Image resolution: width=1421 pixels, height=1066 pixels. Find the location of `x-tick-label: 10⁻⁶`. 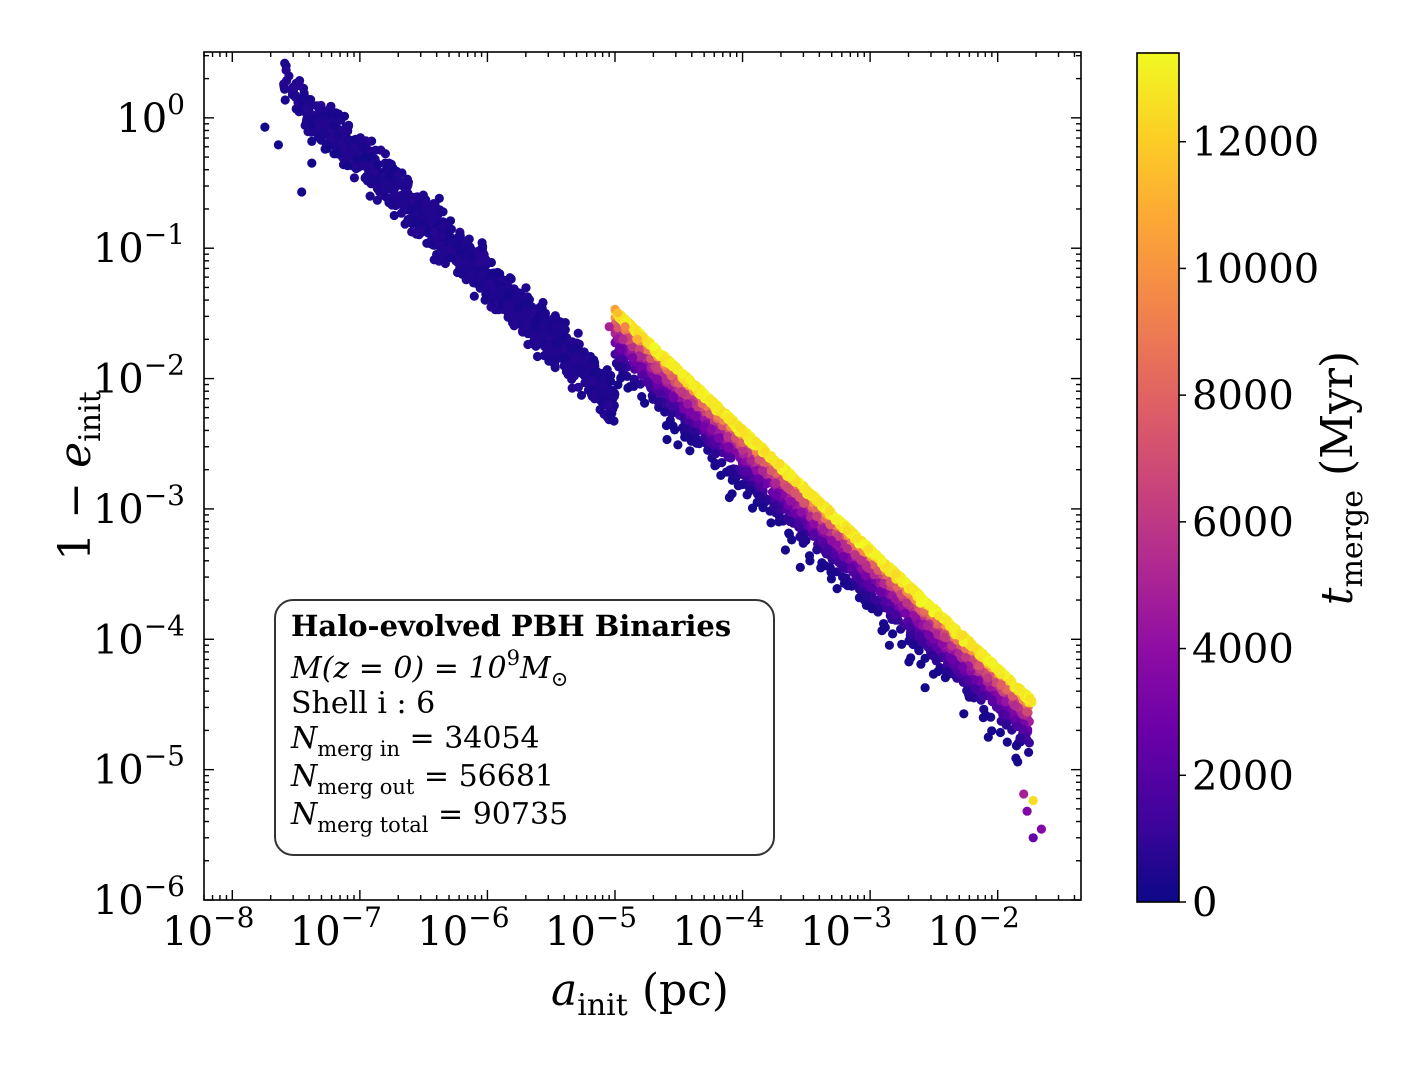

x-tick-label: 10⁻⁶ is located at coordinates (463, 928).